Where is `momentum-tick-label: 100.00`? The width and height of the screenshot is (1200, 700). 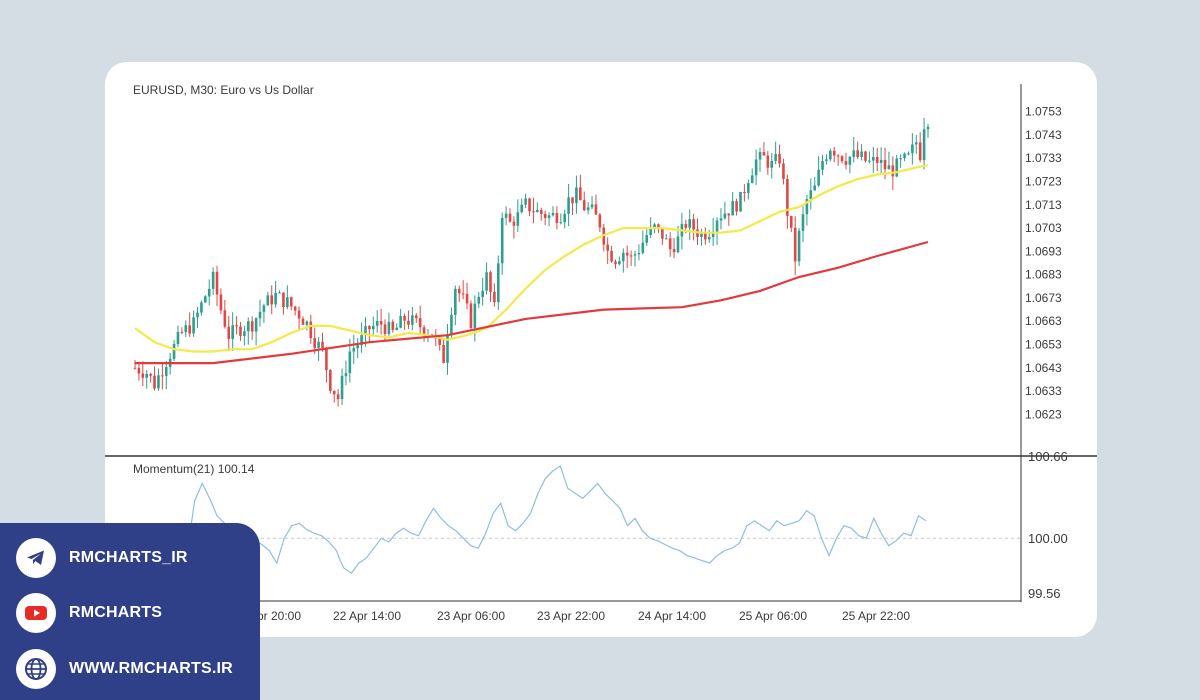
momentum-tick-label: 100.00 is located at coordinates (1048, 538).